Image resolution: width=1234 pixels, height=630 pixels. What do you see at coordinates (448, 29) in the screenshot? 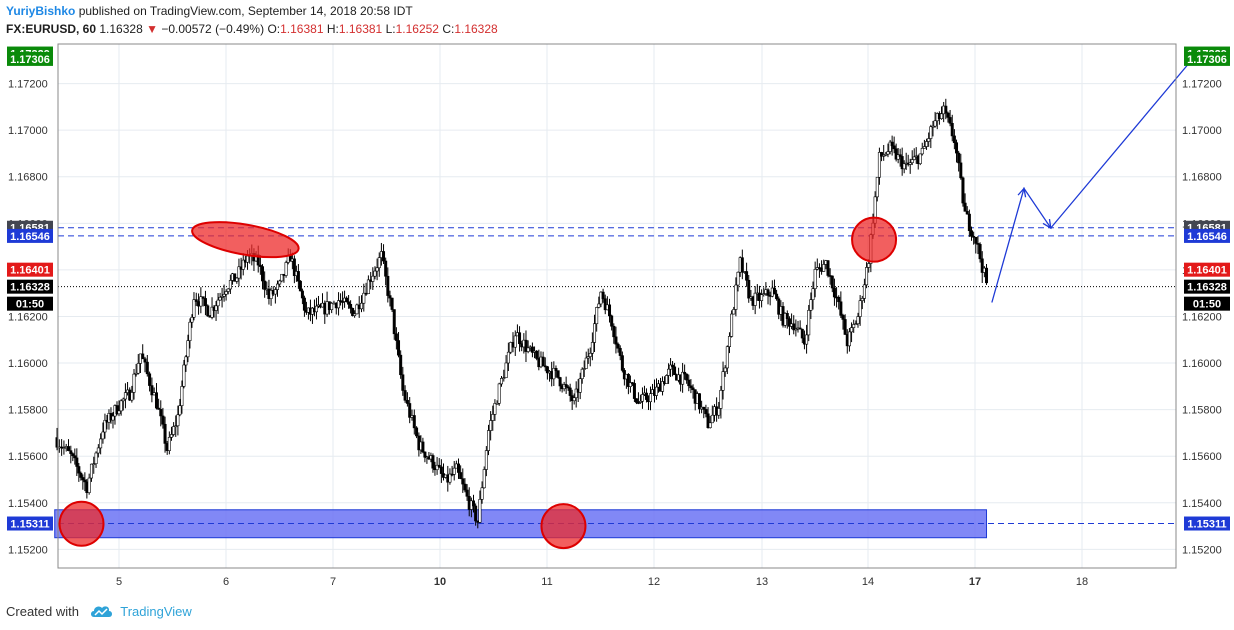
I see `close-label: C:` at bounding box center [448, 29].